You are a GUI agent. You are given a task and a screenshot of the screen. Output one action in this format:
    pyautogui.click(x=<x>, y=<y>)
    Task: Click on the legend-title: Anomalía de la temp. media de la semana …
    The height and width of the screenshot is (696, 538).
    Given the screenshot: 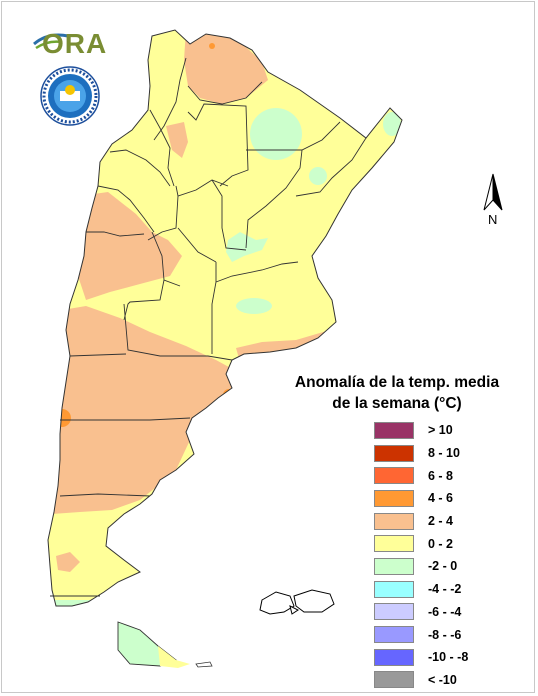 What is the action you would take?
    pyautogui.click(x=397, y=393)
    